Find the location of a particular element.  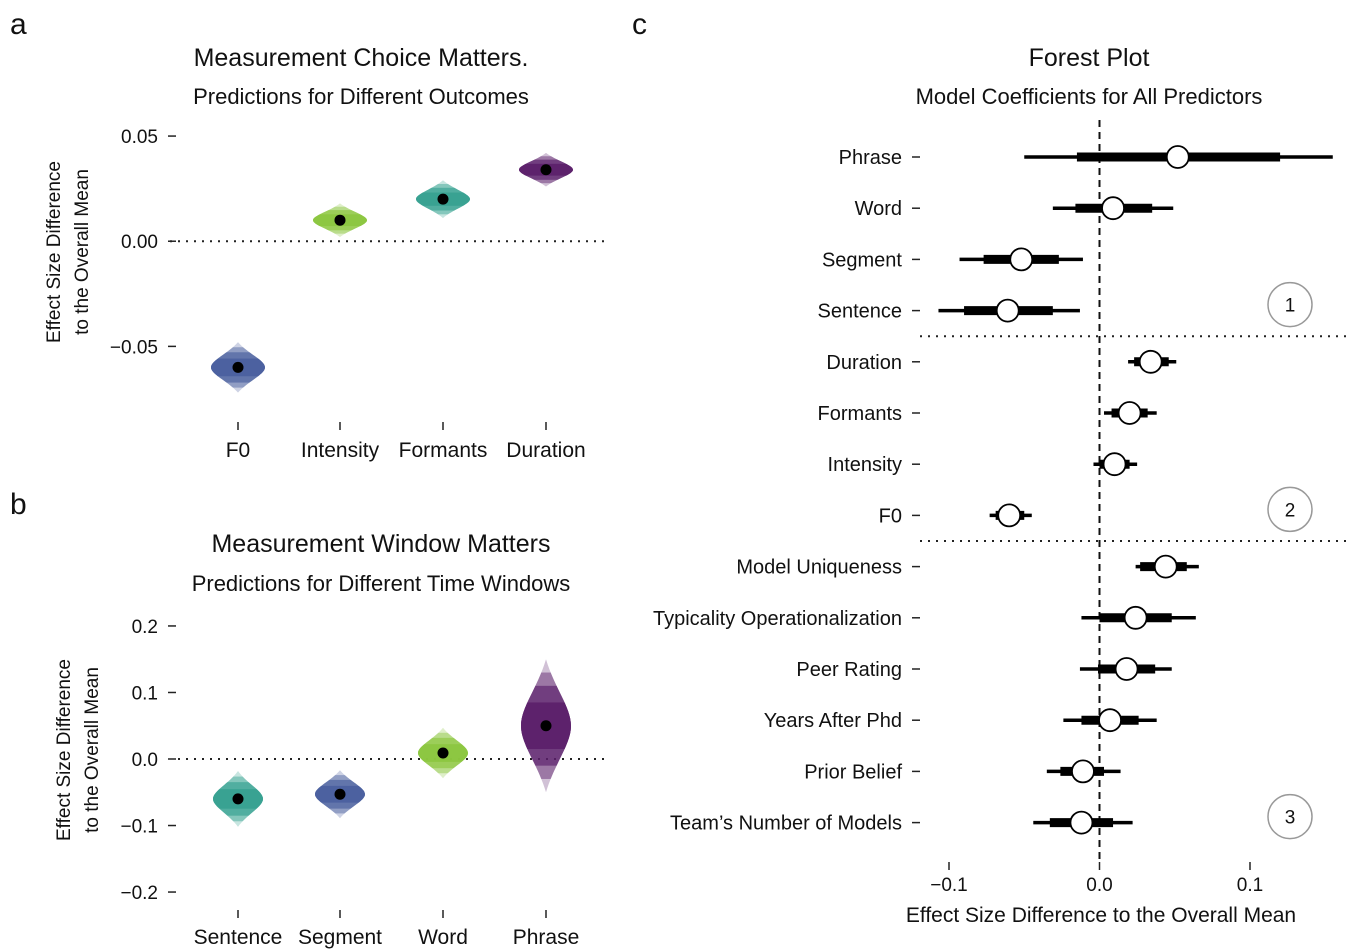

panel-a-subtitle: Predictions for Different Outcomes is located at coordinates (361, 96).